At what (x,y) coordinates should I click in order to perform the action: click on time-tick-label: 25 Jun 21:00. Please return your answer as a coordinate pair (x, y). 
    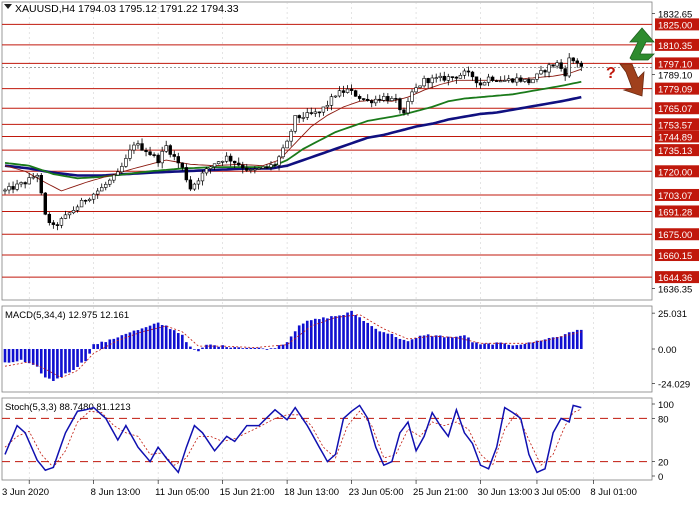
    Looking at the image, I should click on (440, 492).